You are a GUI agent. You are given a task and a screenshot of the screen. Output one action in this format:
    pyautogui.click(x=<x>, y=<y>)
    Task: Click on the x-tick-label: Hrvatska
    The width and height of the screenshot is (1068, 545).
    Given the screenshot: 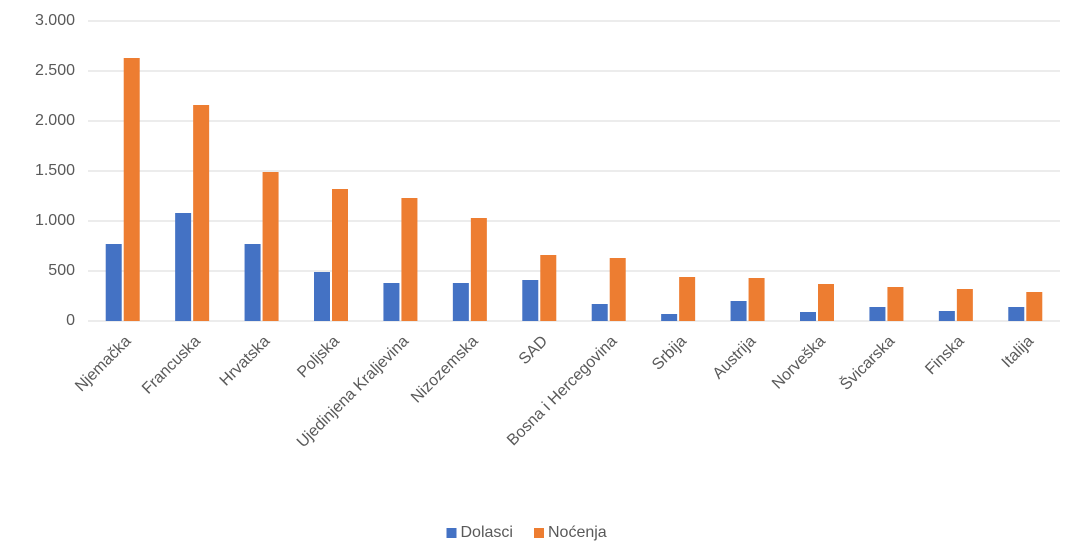 What is the action you would take?
    pyautogui.click(x=245, y=361)
    